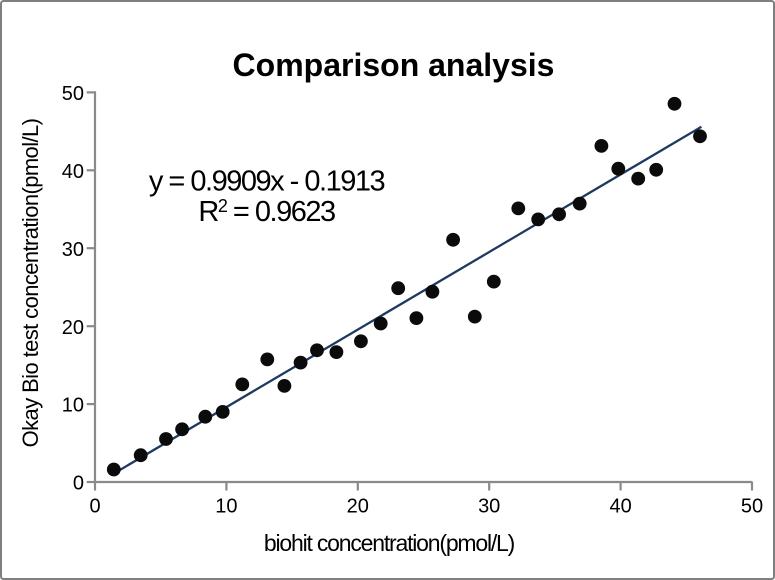 The width and height of the screenshot is (775, 580). What do you see at coordinates (394, 65) in the screenshot?
I see `svg-text: Comparison analysis` at bounding box center [394, 65].